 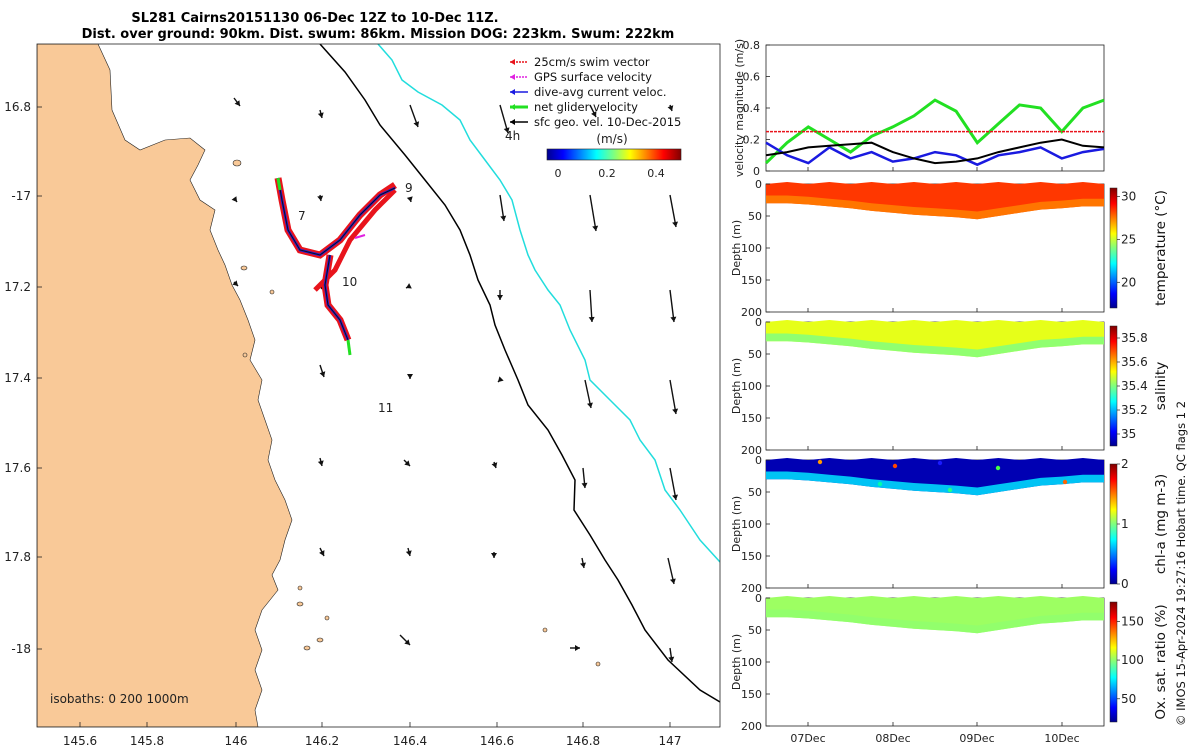 I want to click on cbar-tick-label: 35, so click(x=1128, y=434).